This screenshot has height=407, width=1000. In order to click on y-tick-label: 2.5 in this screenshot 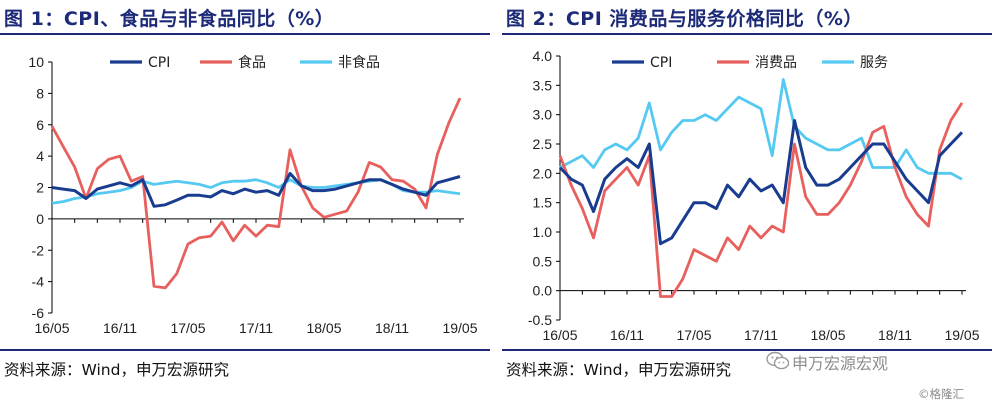, I will do `click(543, 144)`.